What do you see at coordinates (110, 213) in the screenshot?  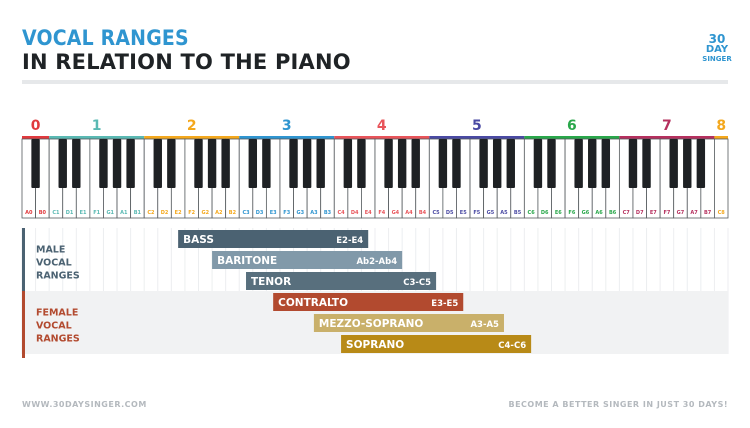 I see `key-note-label: G1` at bounding box center [110, 213].